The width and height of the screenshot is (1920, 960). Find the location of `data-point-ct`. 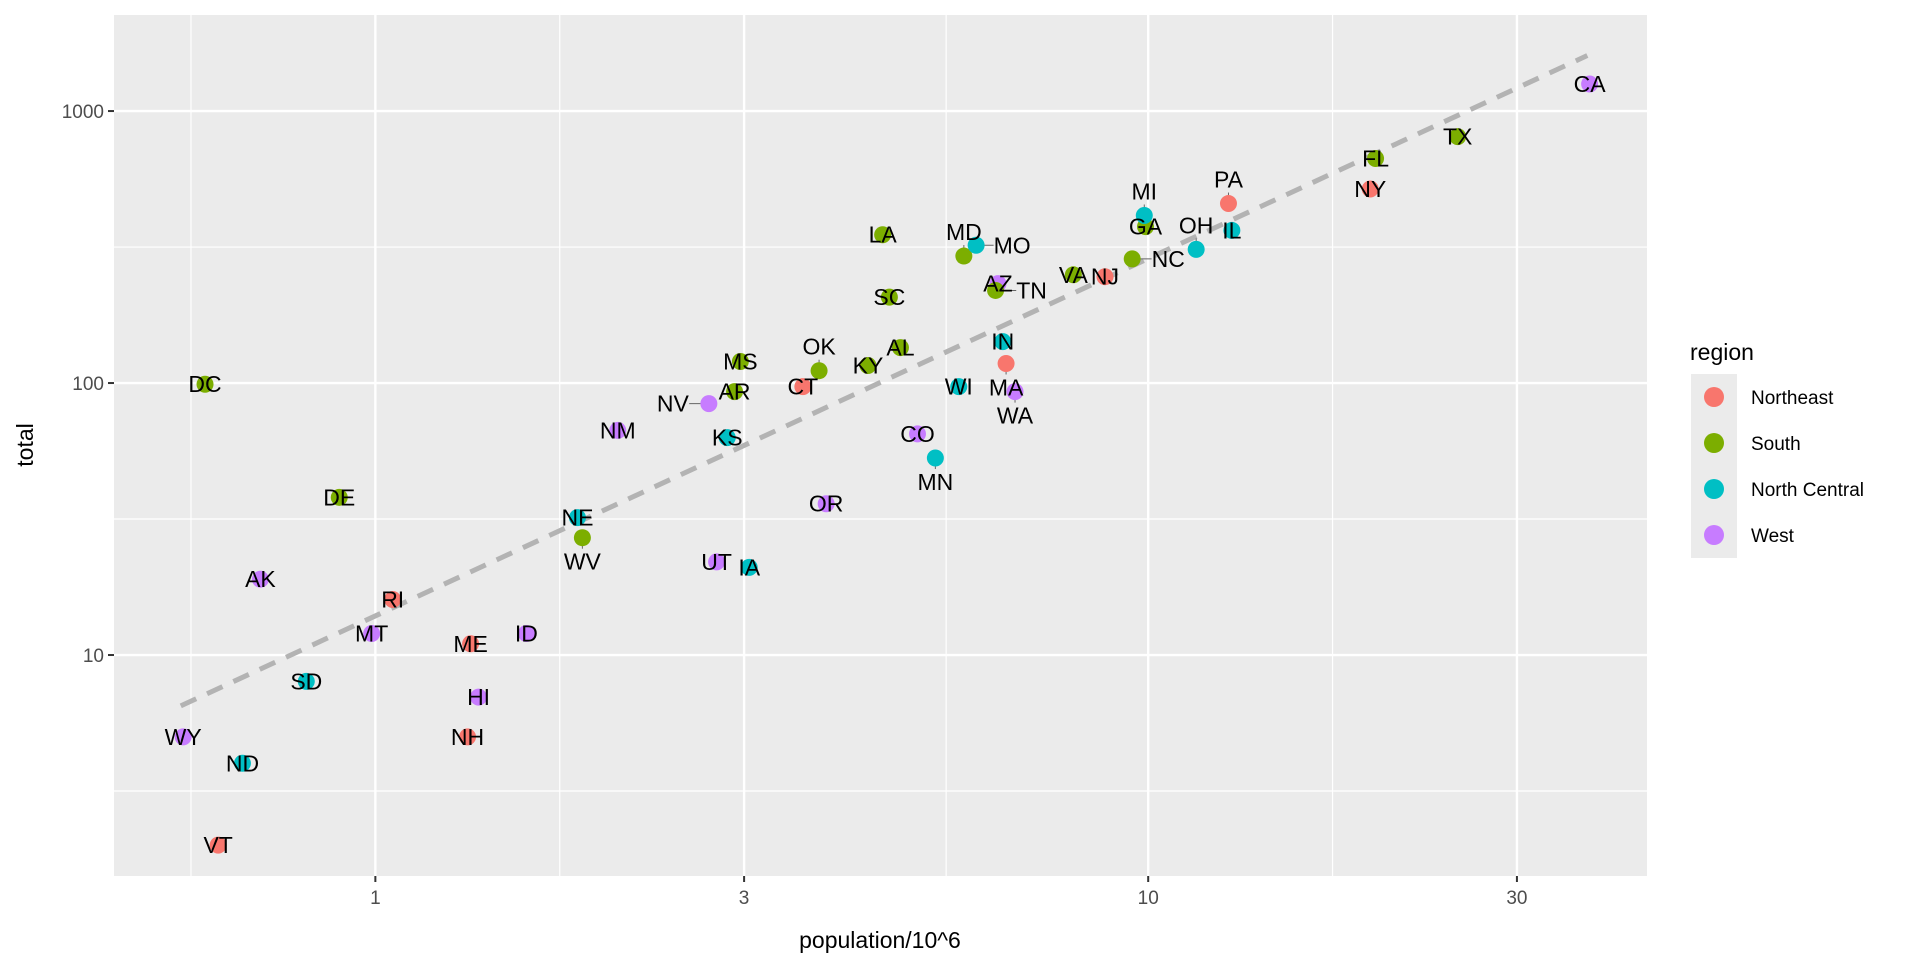

data-point-ct is located at coordinates (803, 387).